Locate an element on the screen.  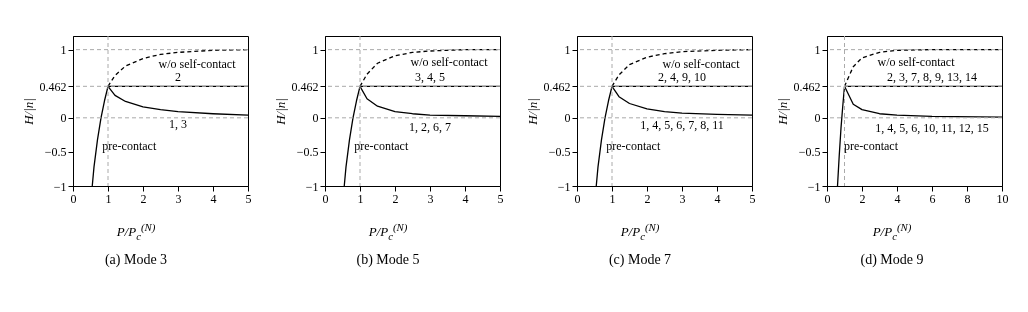
annotation: 1, 4, 5, 6, 10, 11, 12, 15 is located at coordinates (932, 128).